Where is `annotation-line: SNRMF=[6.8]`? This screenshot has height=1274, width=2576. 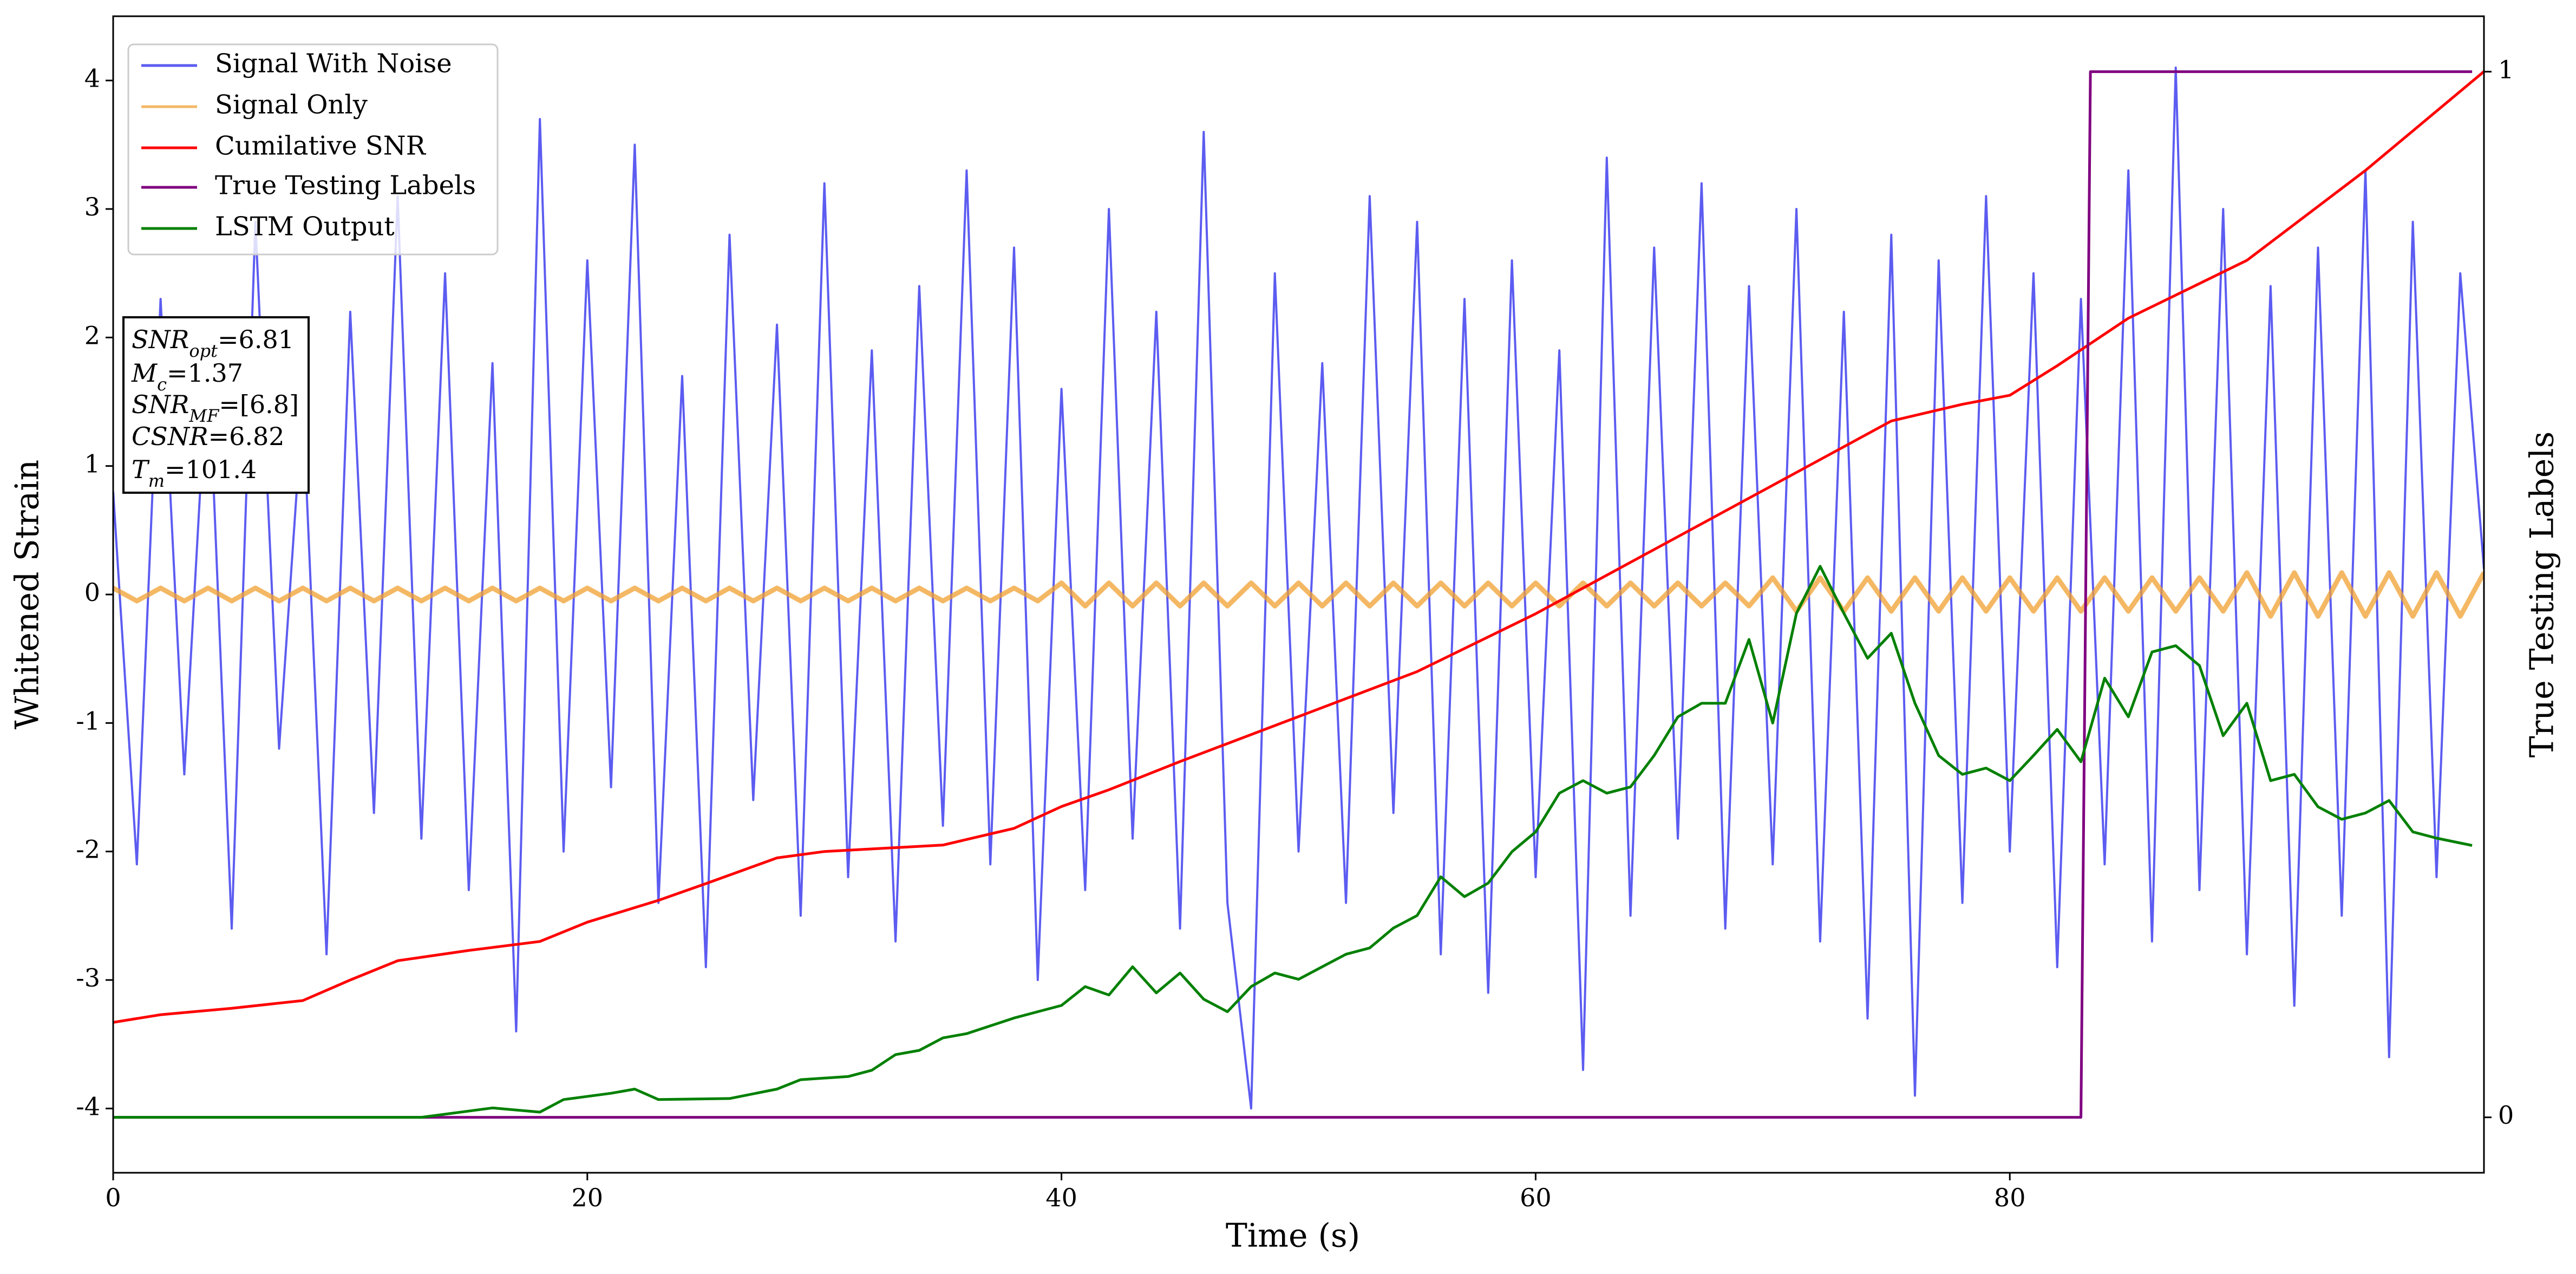 annotation-line: SNRMF=[6.8] is located at coordinates (215, 408).